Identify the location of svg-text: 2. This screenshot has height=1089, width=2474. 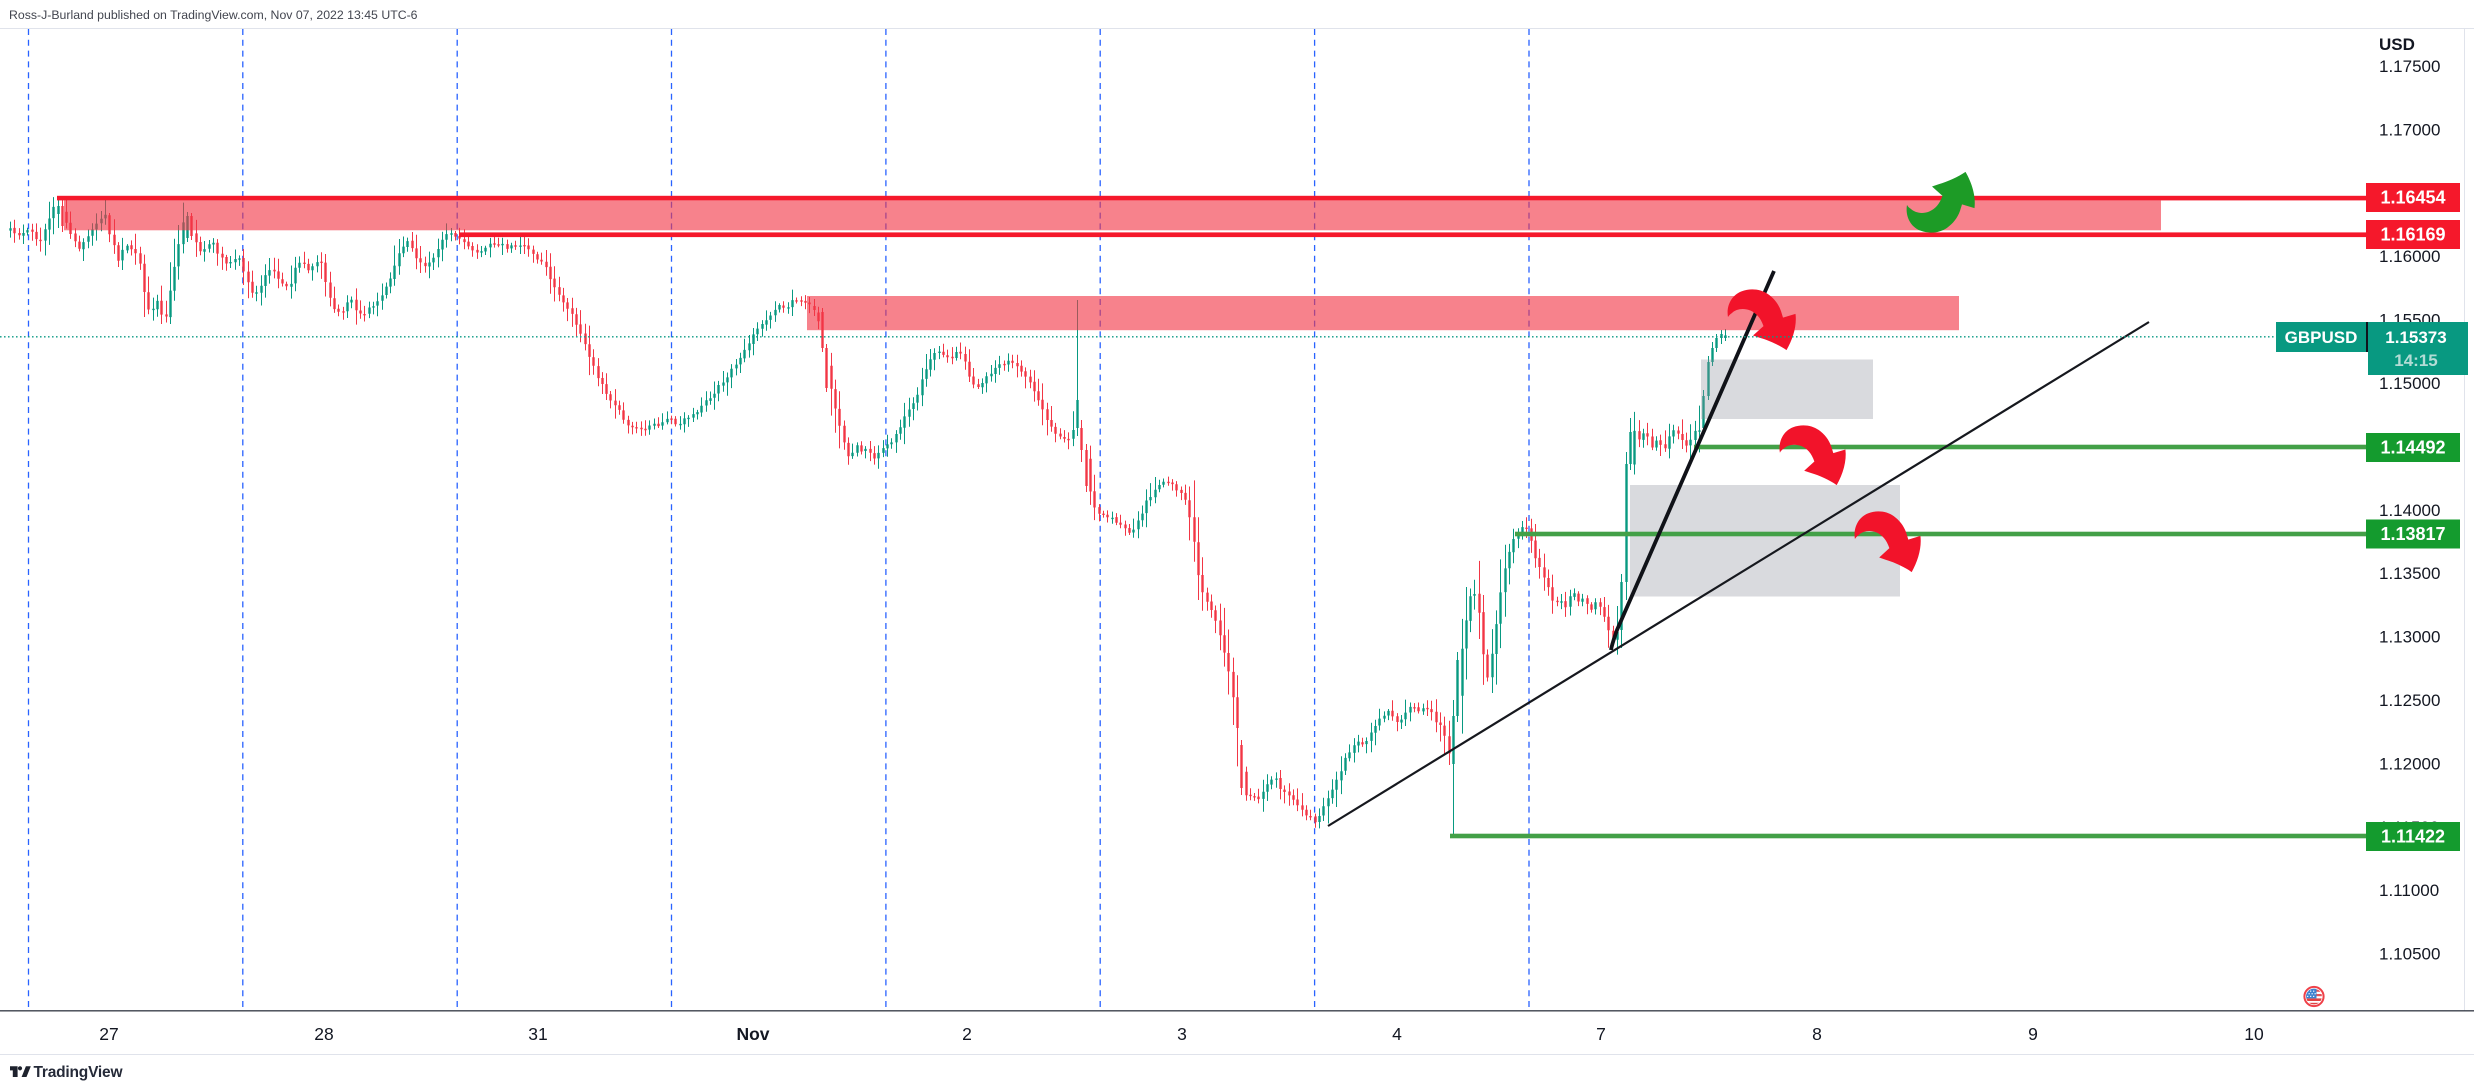
(967, 1034).